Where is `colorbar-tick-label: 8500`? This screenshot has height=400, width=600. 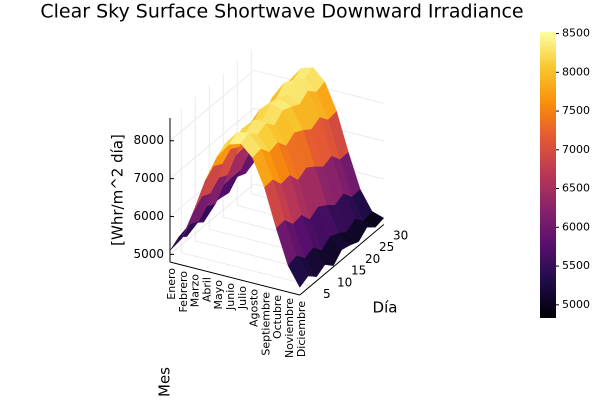 colorbar-tick-label: 8500 is located at coordinates (576, 33).